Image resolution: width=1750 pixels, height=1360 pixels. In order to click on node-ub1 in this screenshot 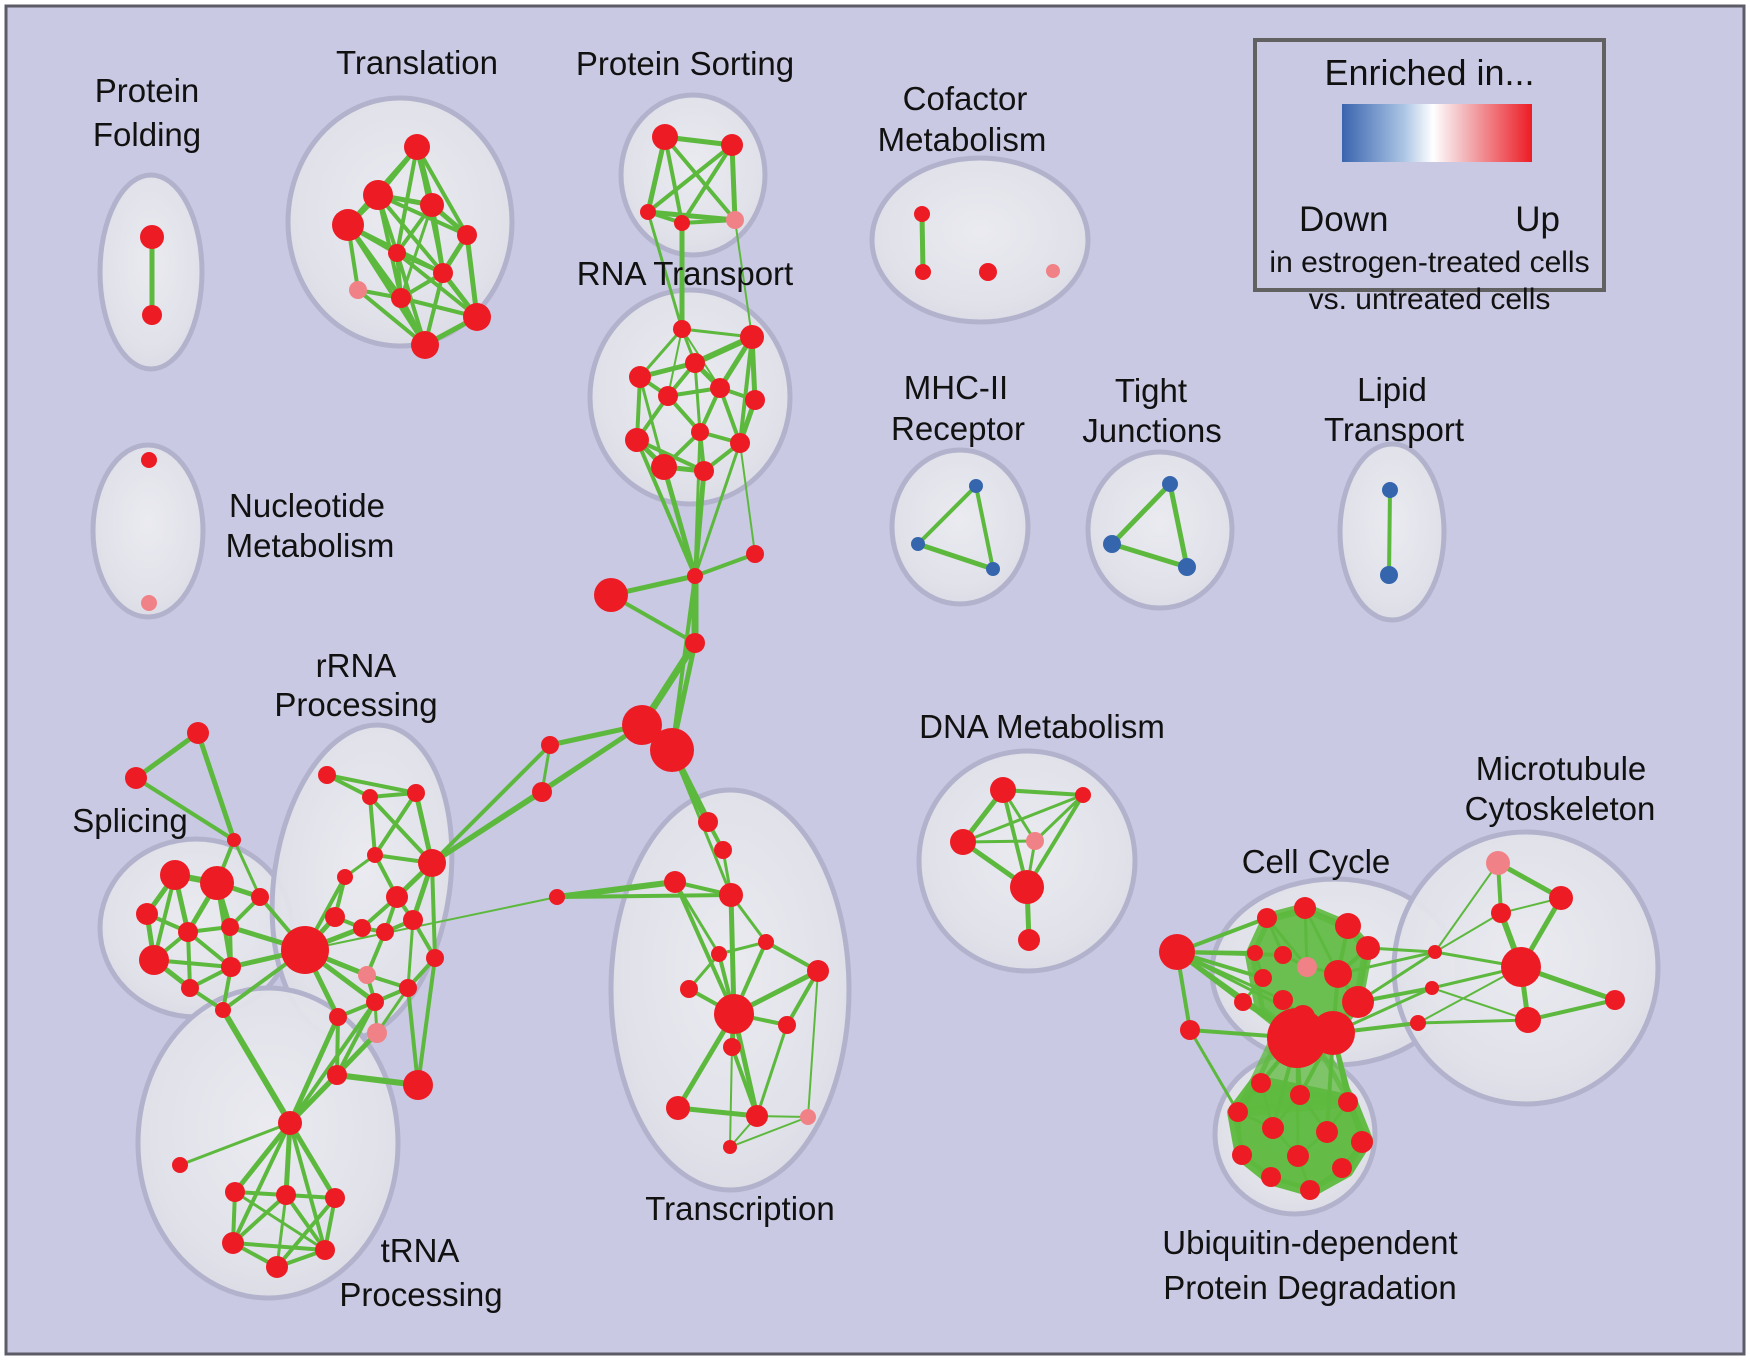, I will do `click(1261, 1083)`.